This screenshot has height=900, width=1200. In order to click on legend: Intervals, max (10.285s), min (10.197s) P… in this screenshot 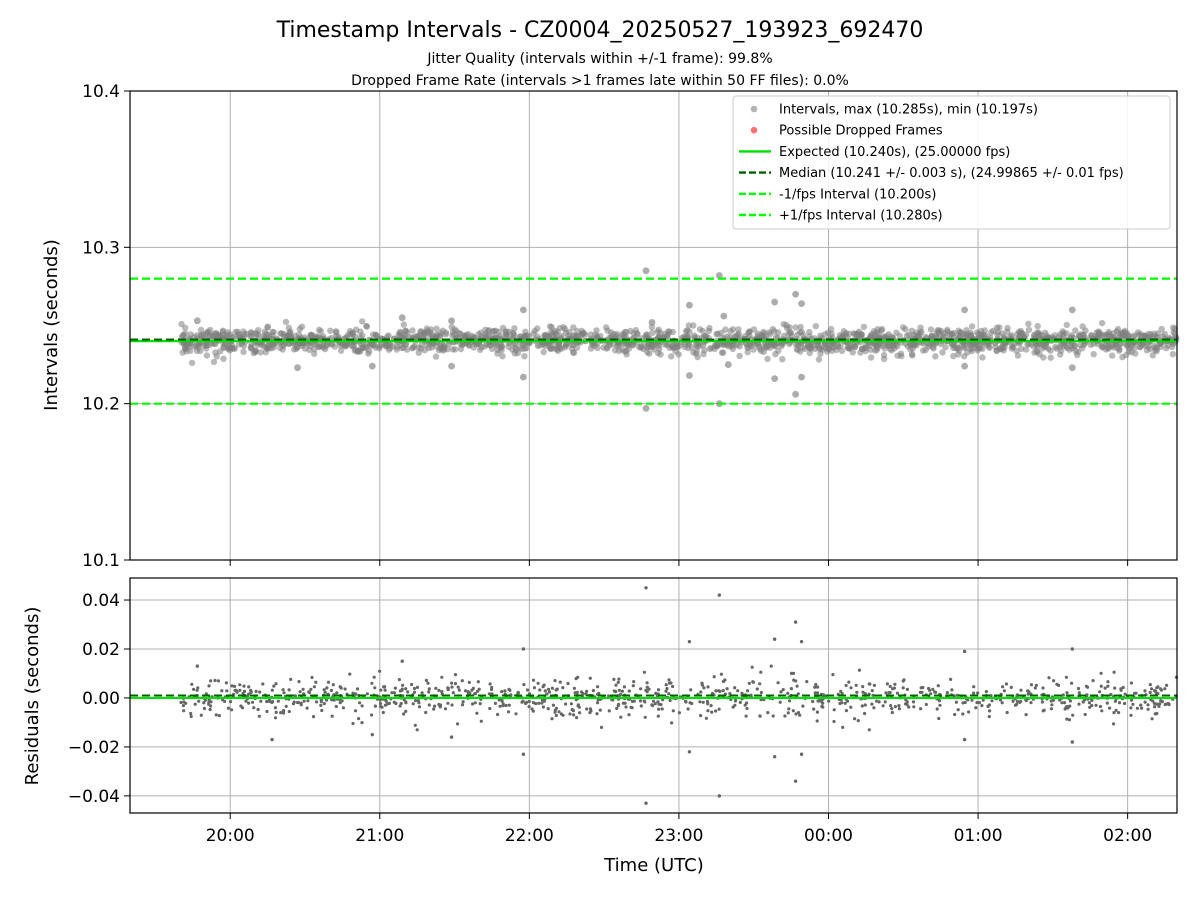, I will do `click(951, 162)`.